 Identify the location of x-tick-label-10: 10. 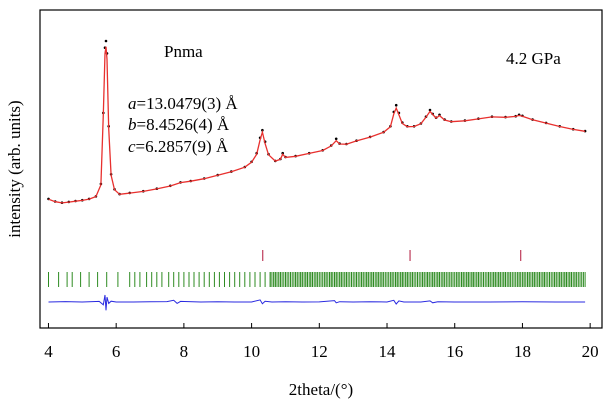
(251, 351).